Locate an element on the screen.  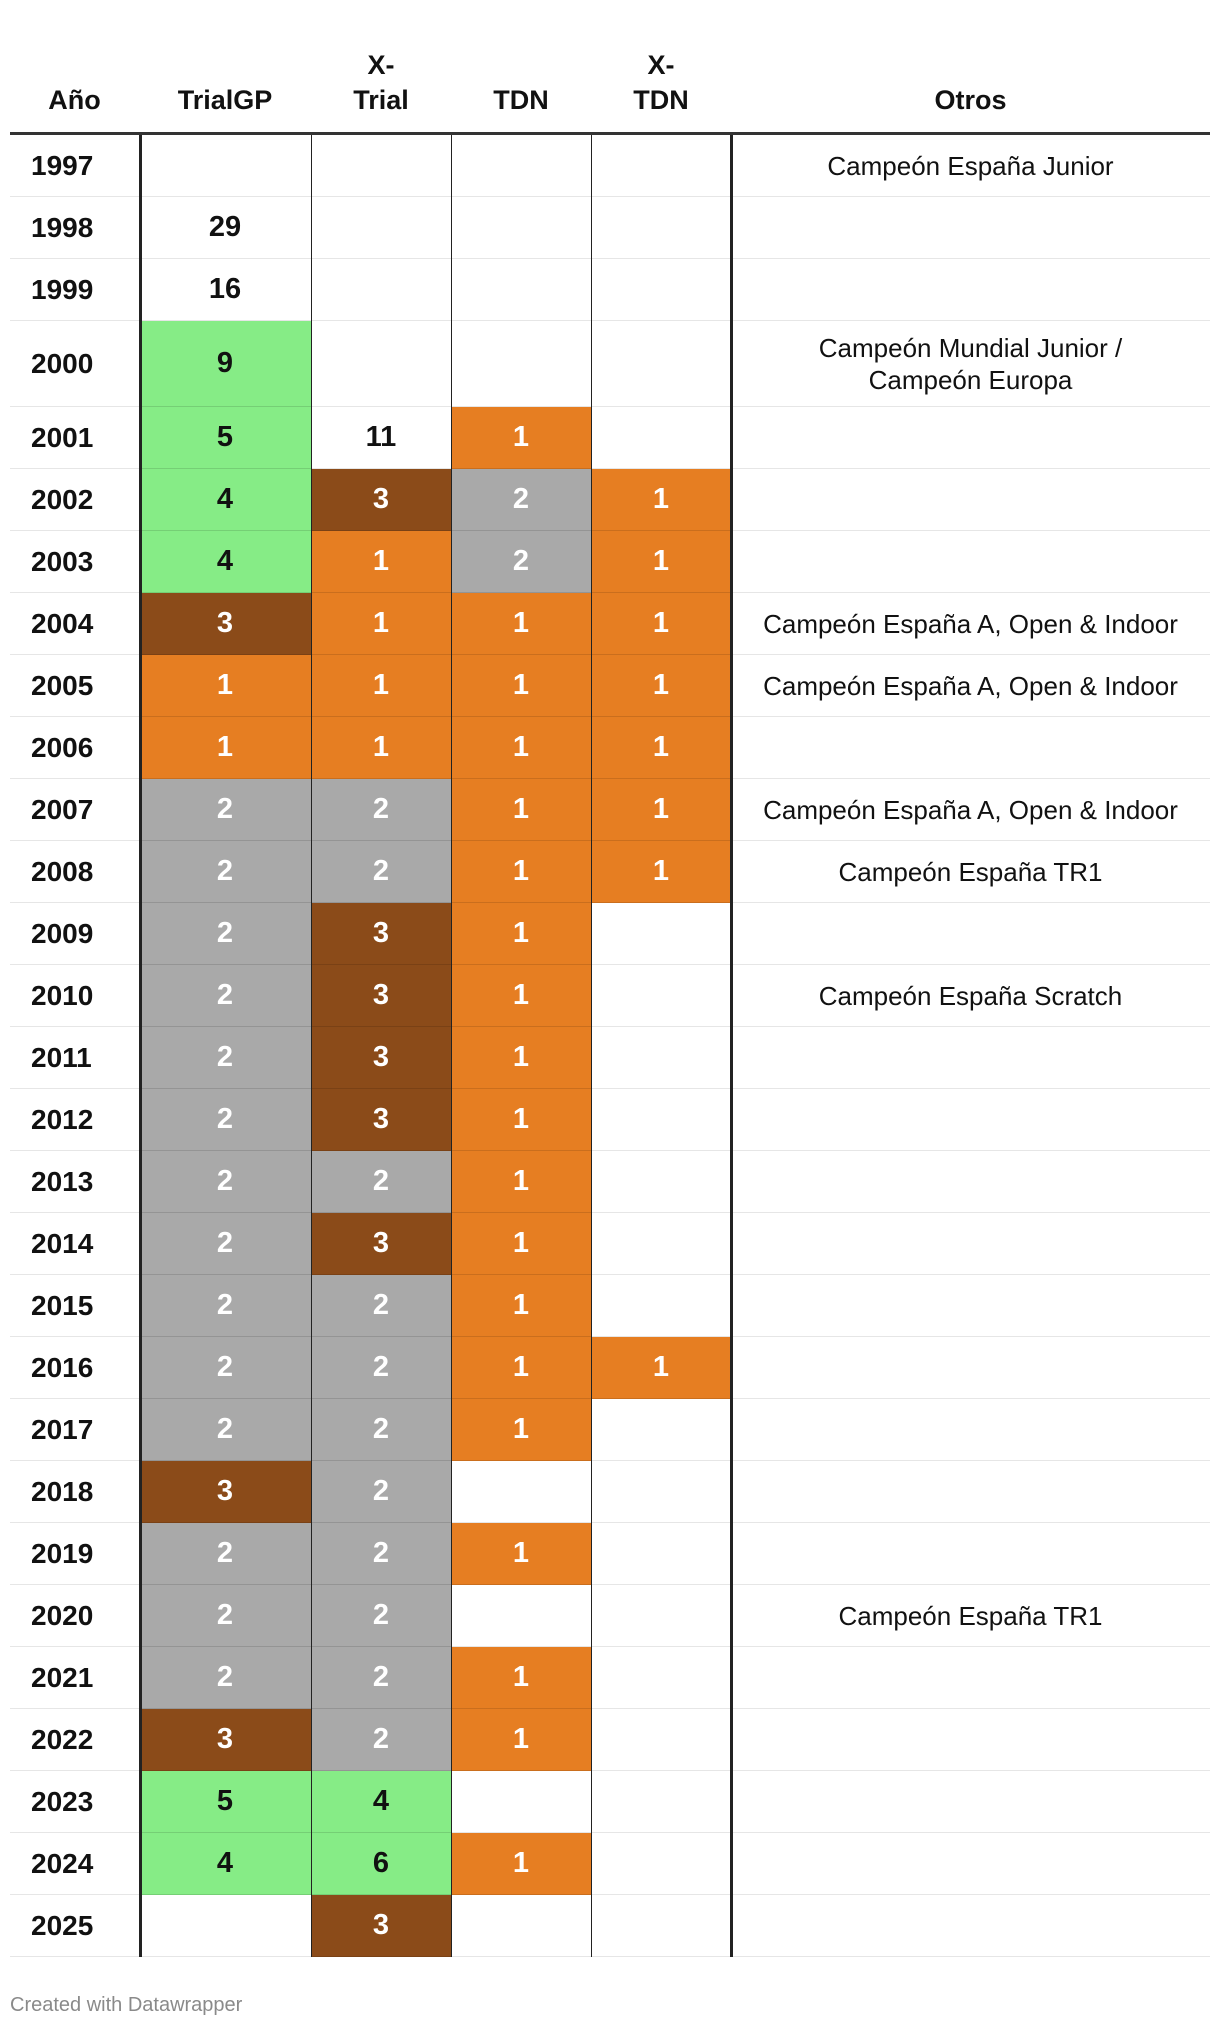
xtrial-cell: 6 is located at coordinates (381, 1864).